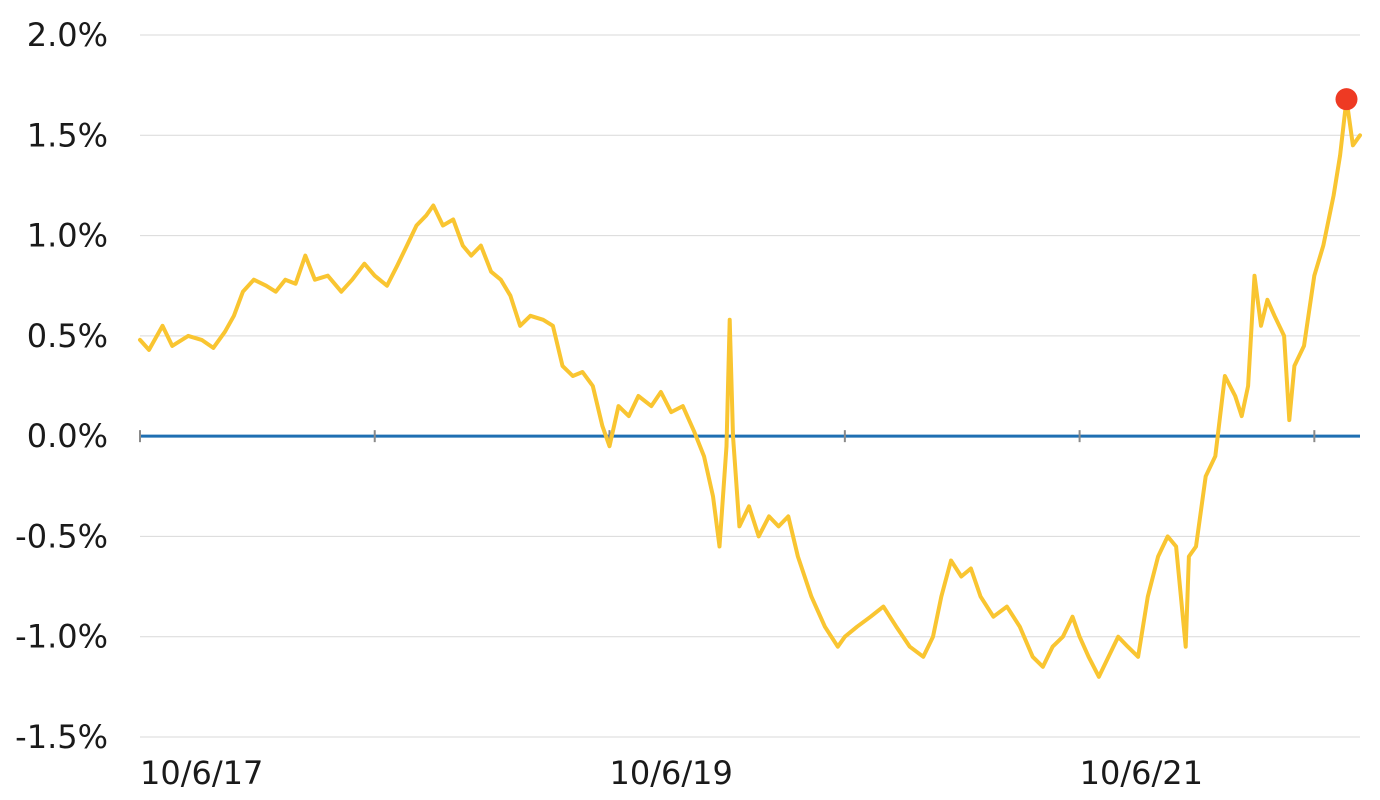  I want to click on x-tick-label: 10/6/17, so click(201, 773).